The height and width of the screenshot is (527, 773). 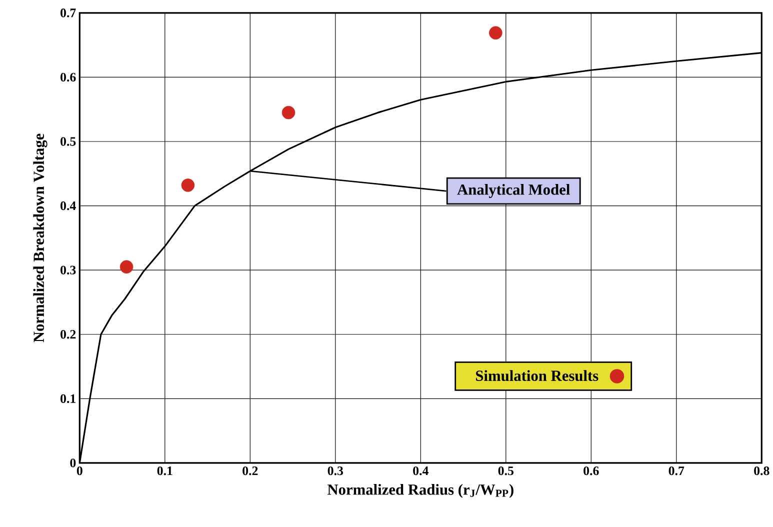 I want to click on x-axis-title: Normalized Radius (r$_{J}$/W$_{PP}$), so click(x=420, y=491).